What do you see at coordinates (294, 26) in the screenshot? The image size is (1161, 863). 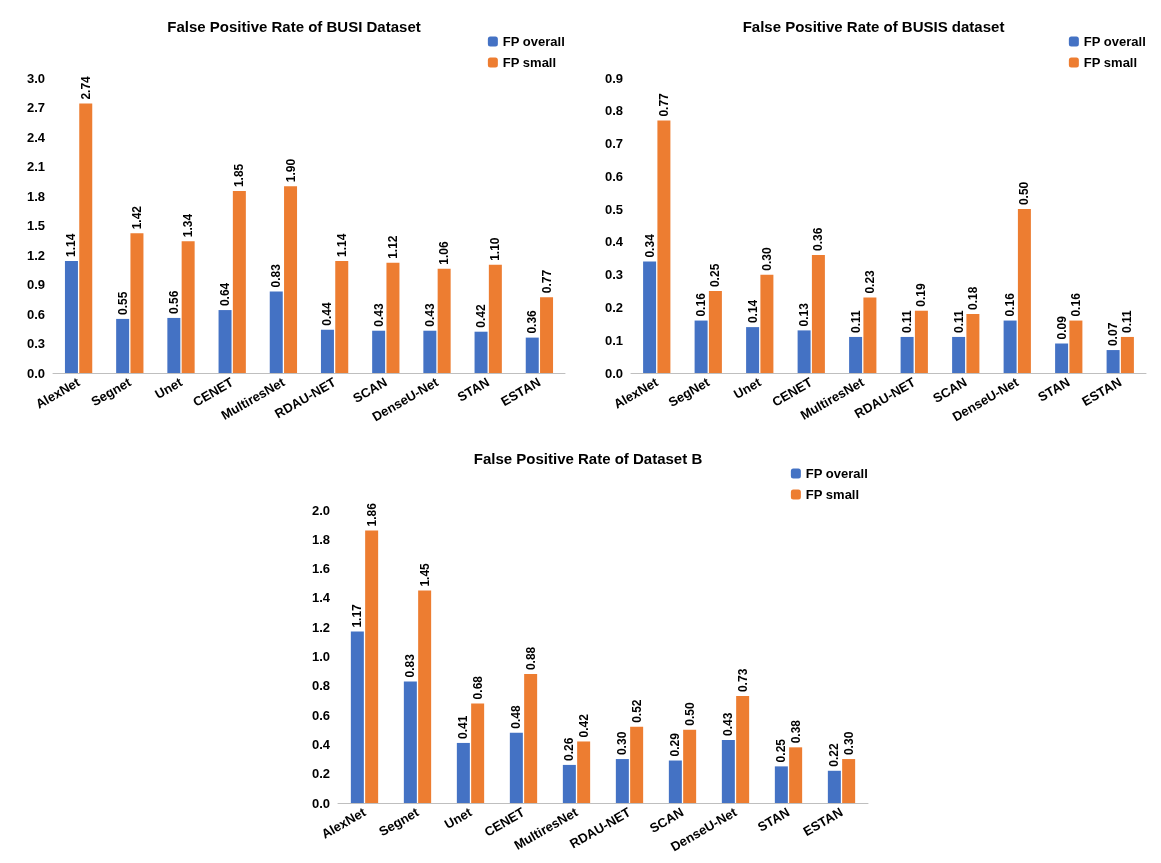 I see `chart-title: False Positive Rate of BUSI Dataset` at bounding box center [294, 26].